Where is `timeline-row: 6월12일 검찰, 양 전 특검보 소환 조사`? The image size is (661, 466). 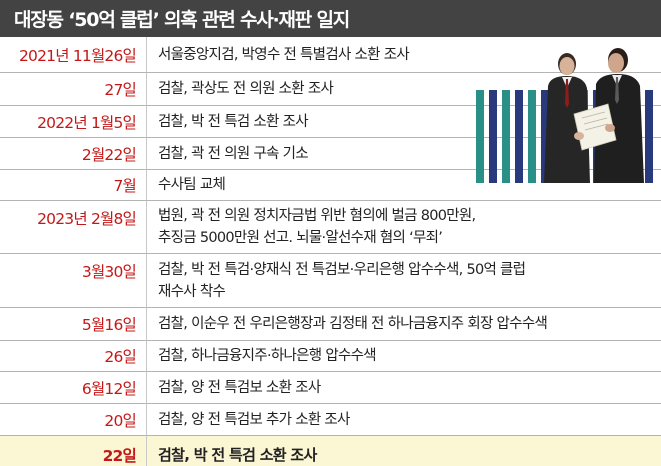 timeline-row: 6월12일 검찰, 양 전 특검보 소환 조사 is located at coordinates (330, 388).